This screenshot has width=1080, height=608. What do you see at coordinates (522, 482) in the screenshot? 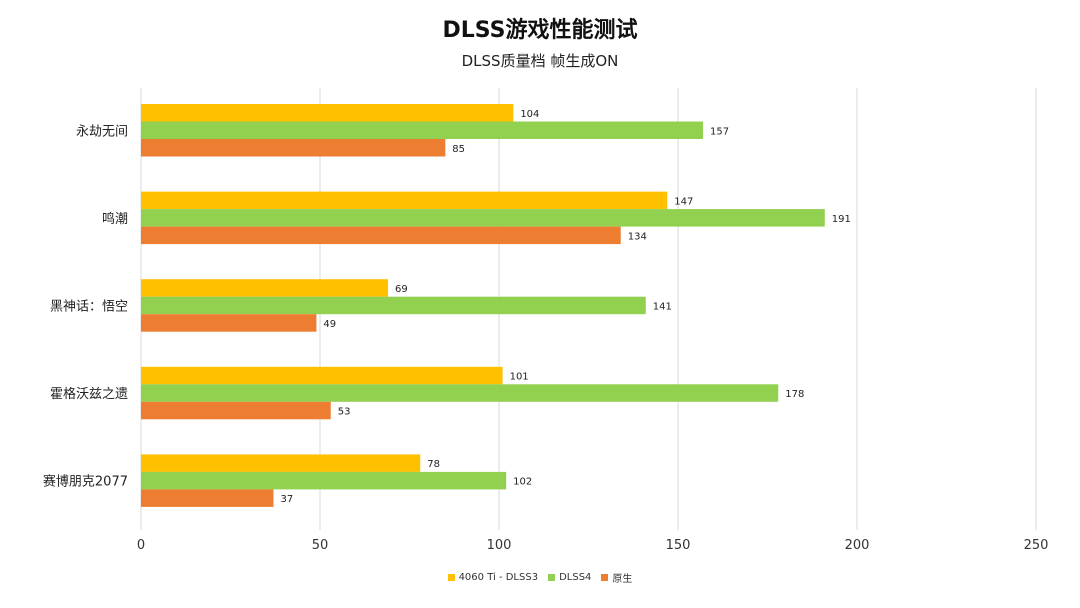
I see `data-label: 102` at bounding box center [522, 482].